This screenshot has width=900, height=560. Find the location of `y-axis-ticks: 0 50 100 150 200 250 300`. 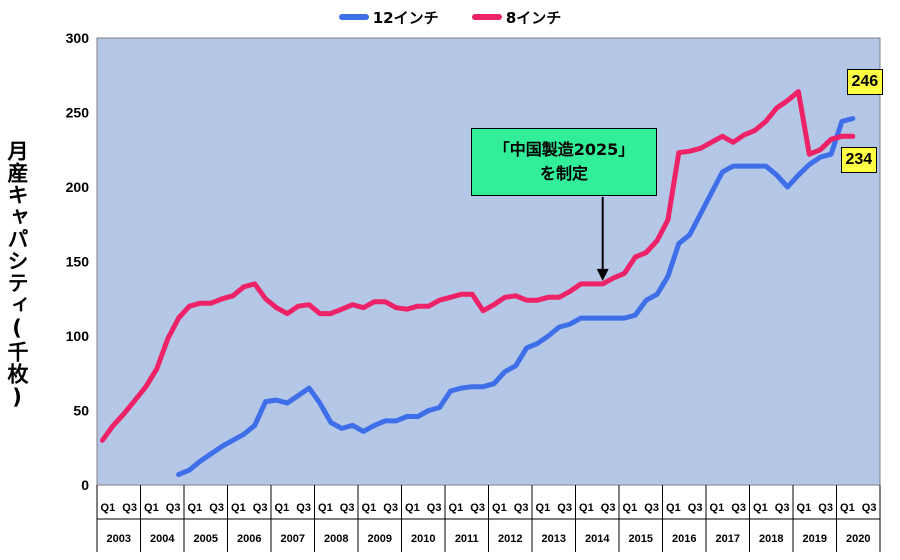

y-axis-ticks: 0 50 100 150 200 250 300 is located at coordinates (78, 261).